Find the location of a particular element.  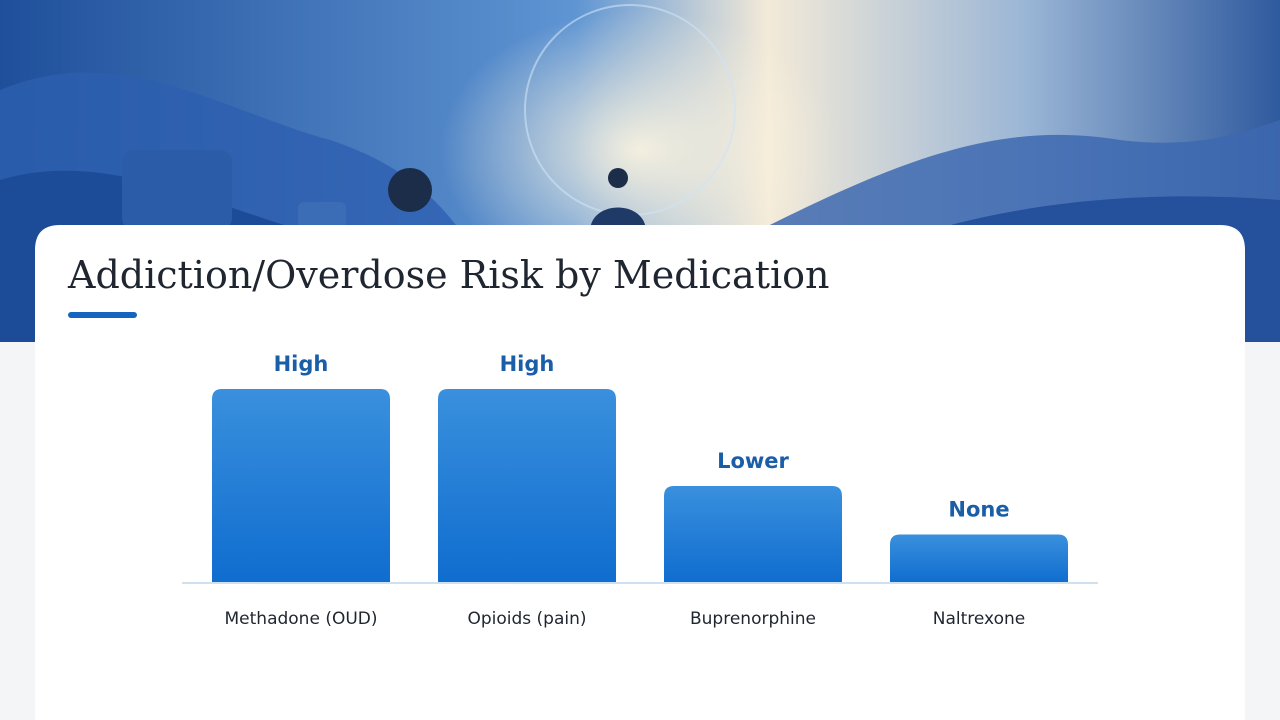

x-tick-label: Buprenorphine is located at coordinates (753, 619).